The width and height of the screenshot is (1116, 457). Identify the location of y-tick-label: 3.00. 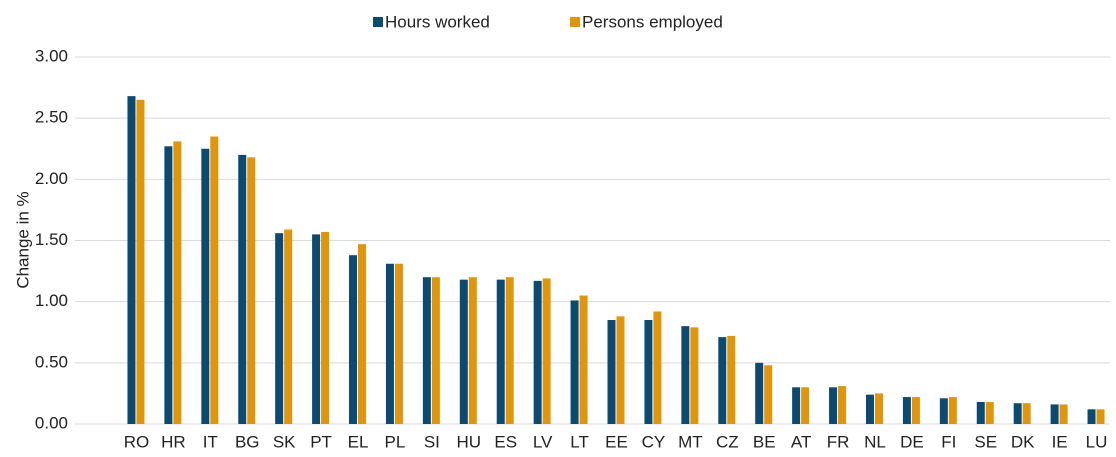
(51, 55).